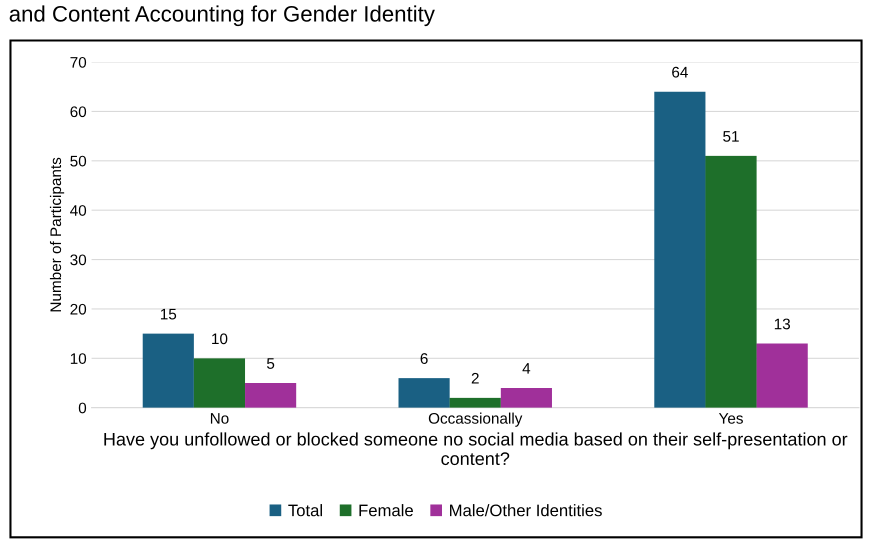 Image resolution: width=872 pixels, height=540 pixels. What do you see at coordinates (424, 358) in the screenshot?
I see `data-label: 6` at bounding box center [424, 358].